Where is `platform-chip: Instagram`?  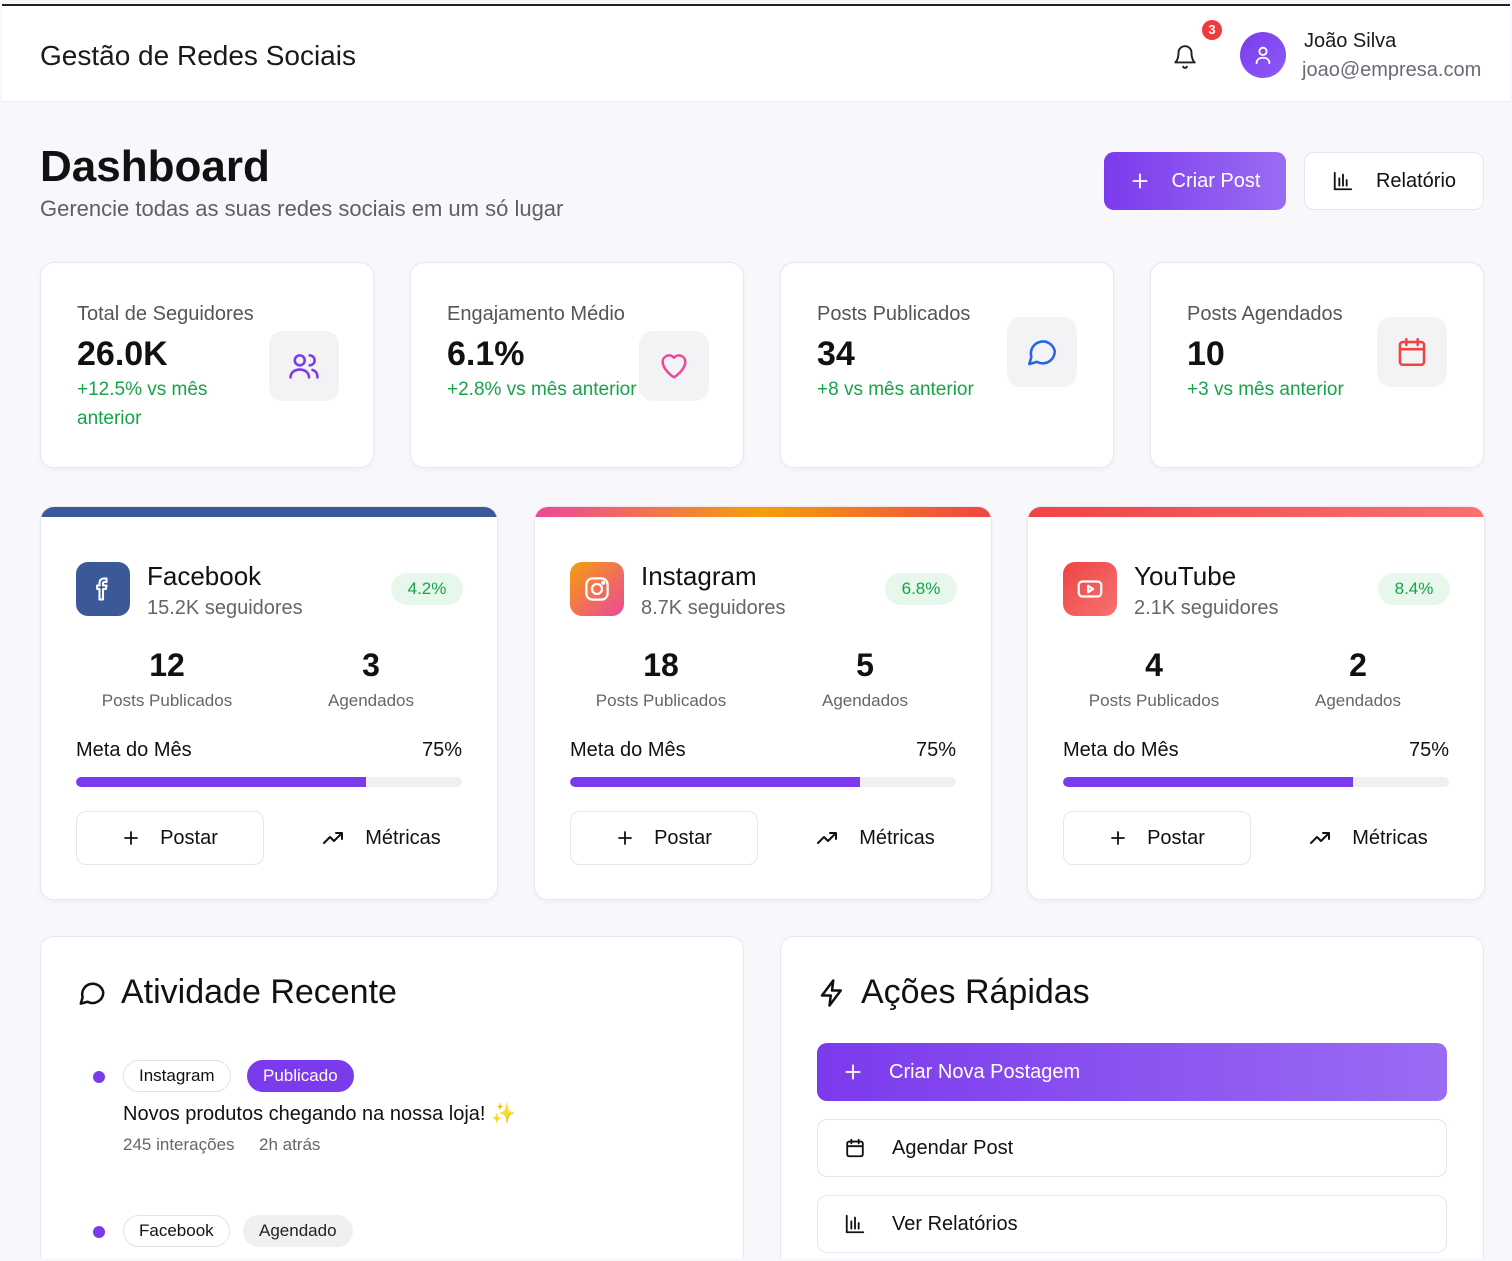 platform-chip: Instagram is located at coordinates (177, 1076).